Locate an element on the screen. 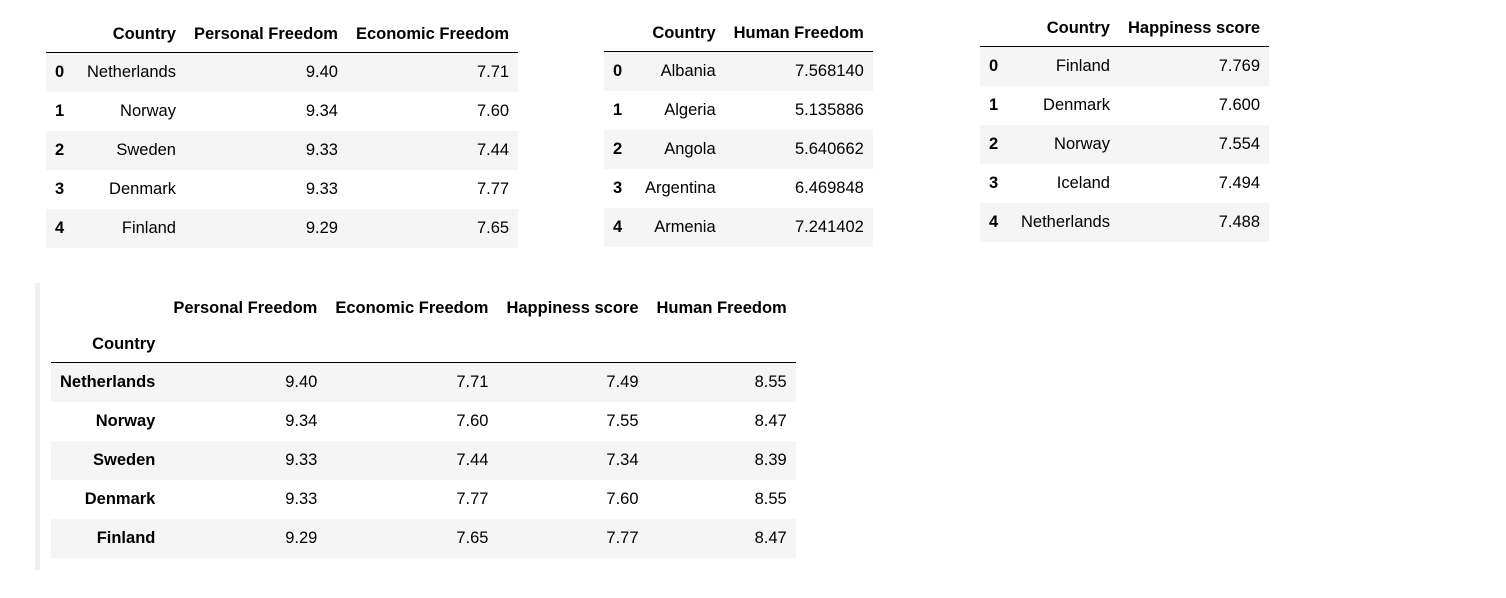 The width and height of the screenshot is (1506, 598). table-cell: Armenia is located at coordinates (685, 227).